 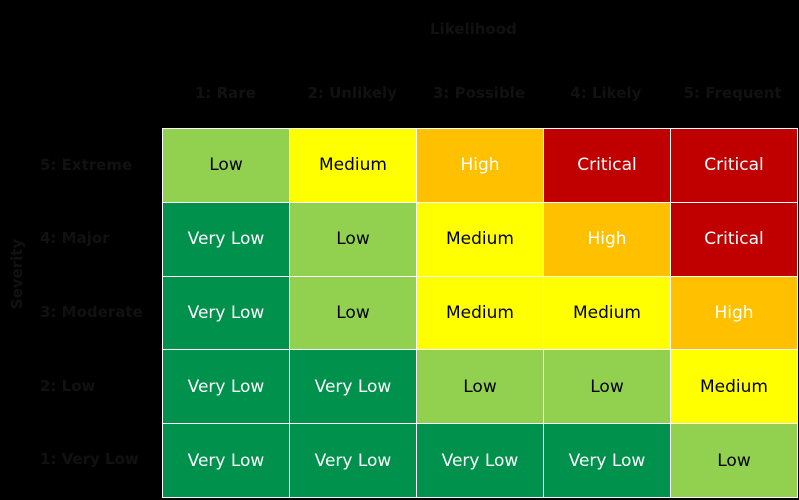 I want to click on column-header: 3: Possible, so click(x=478, y=93).